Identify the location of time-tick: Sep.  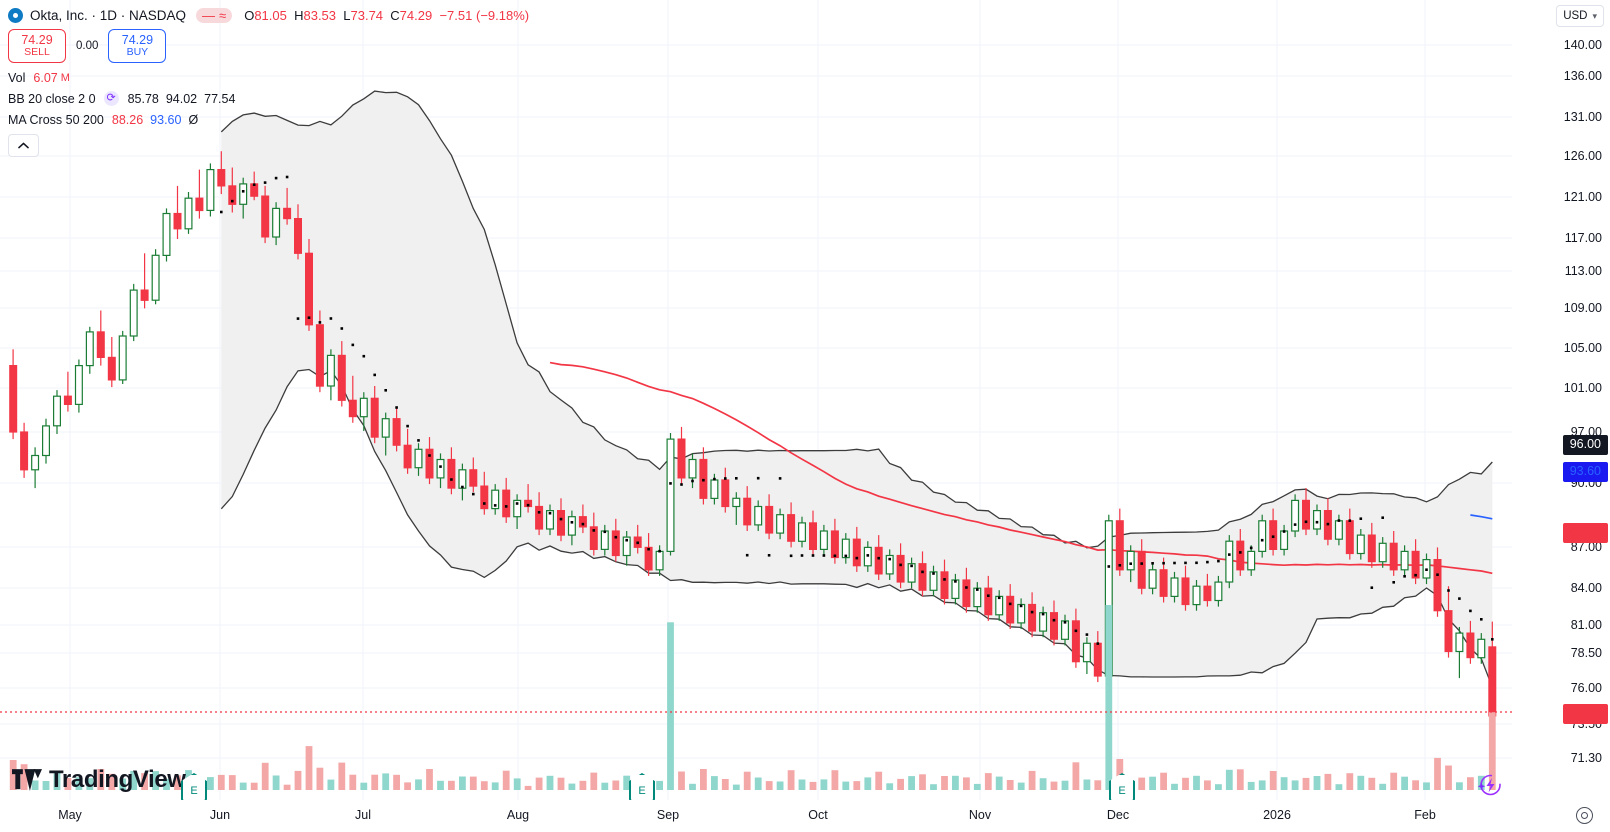
(668, 815).